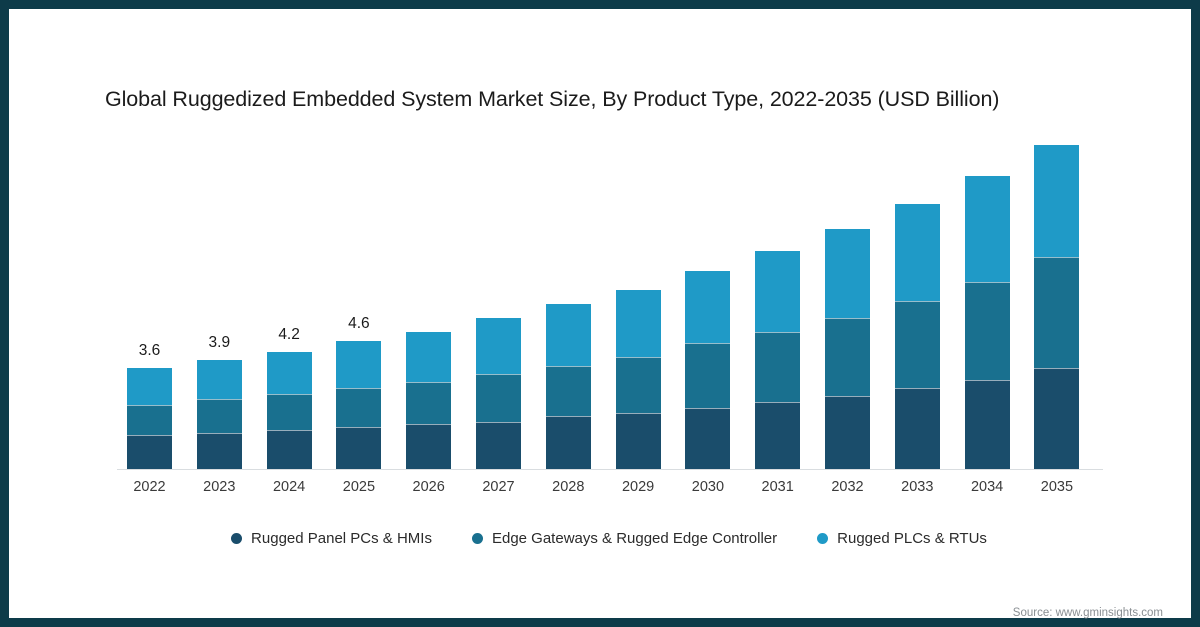 The height and width of the screenshot is (627, 1200). I want to click on bar-2030, so click(708, 369).